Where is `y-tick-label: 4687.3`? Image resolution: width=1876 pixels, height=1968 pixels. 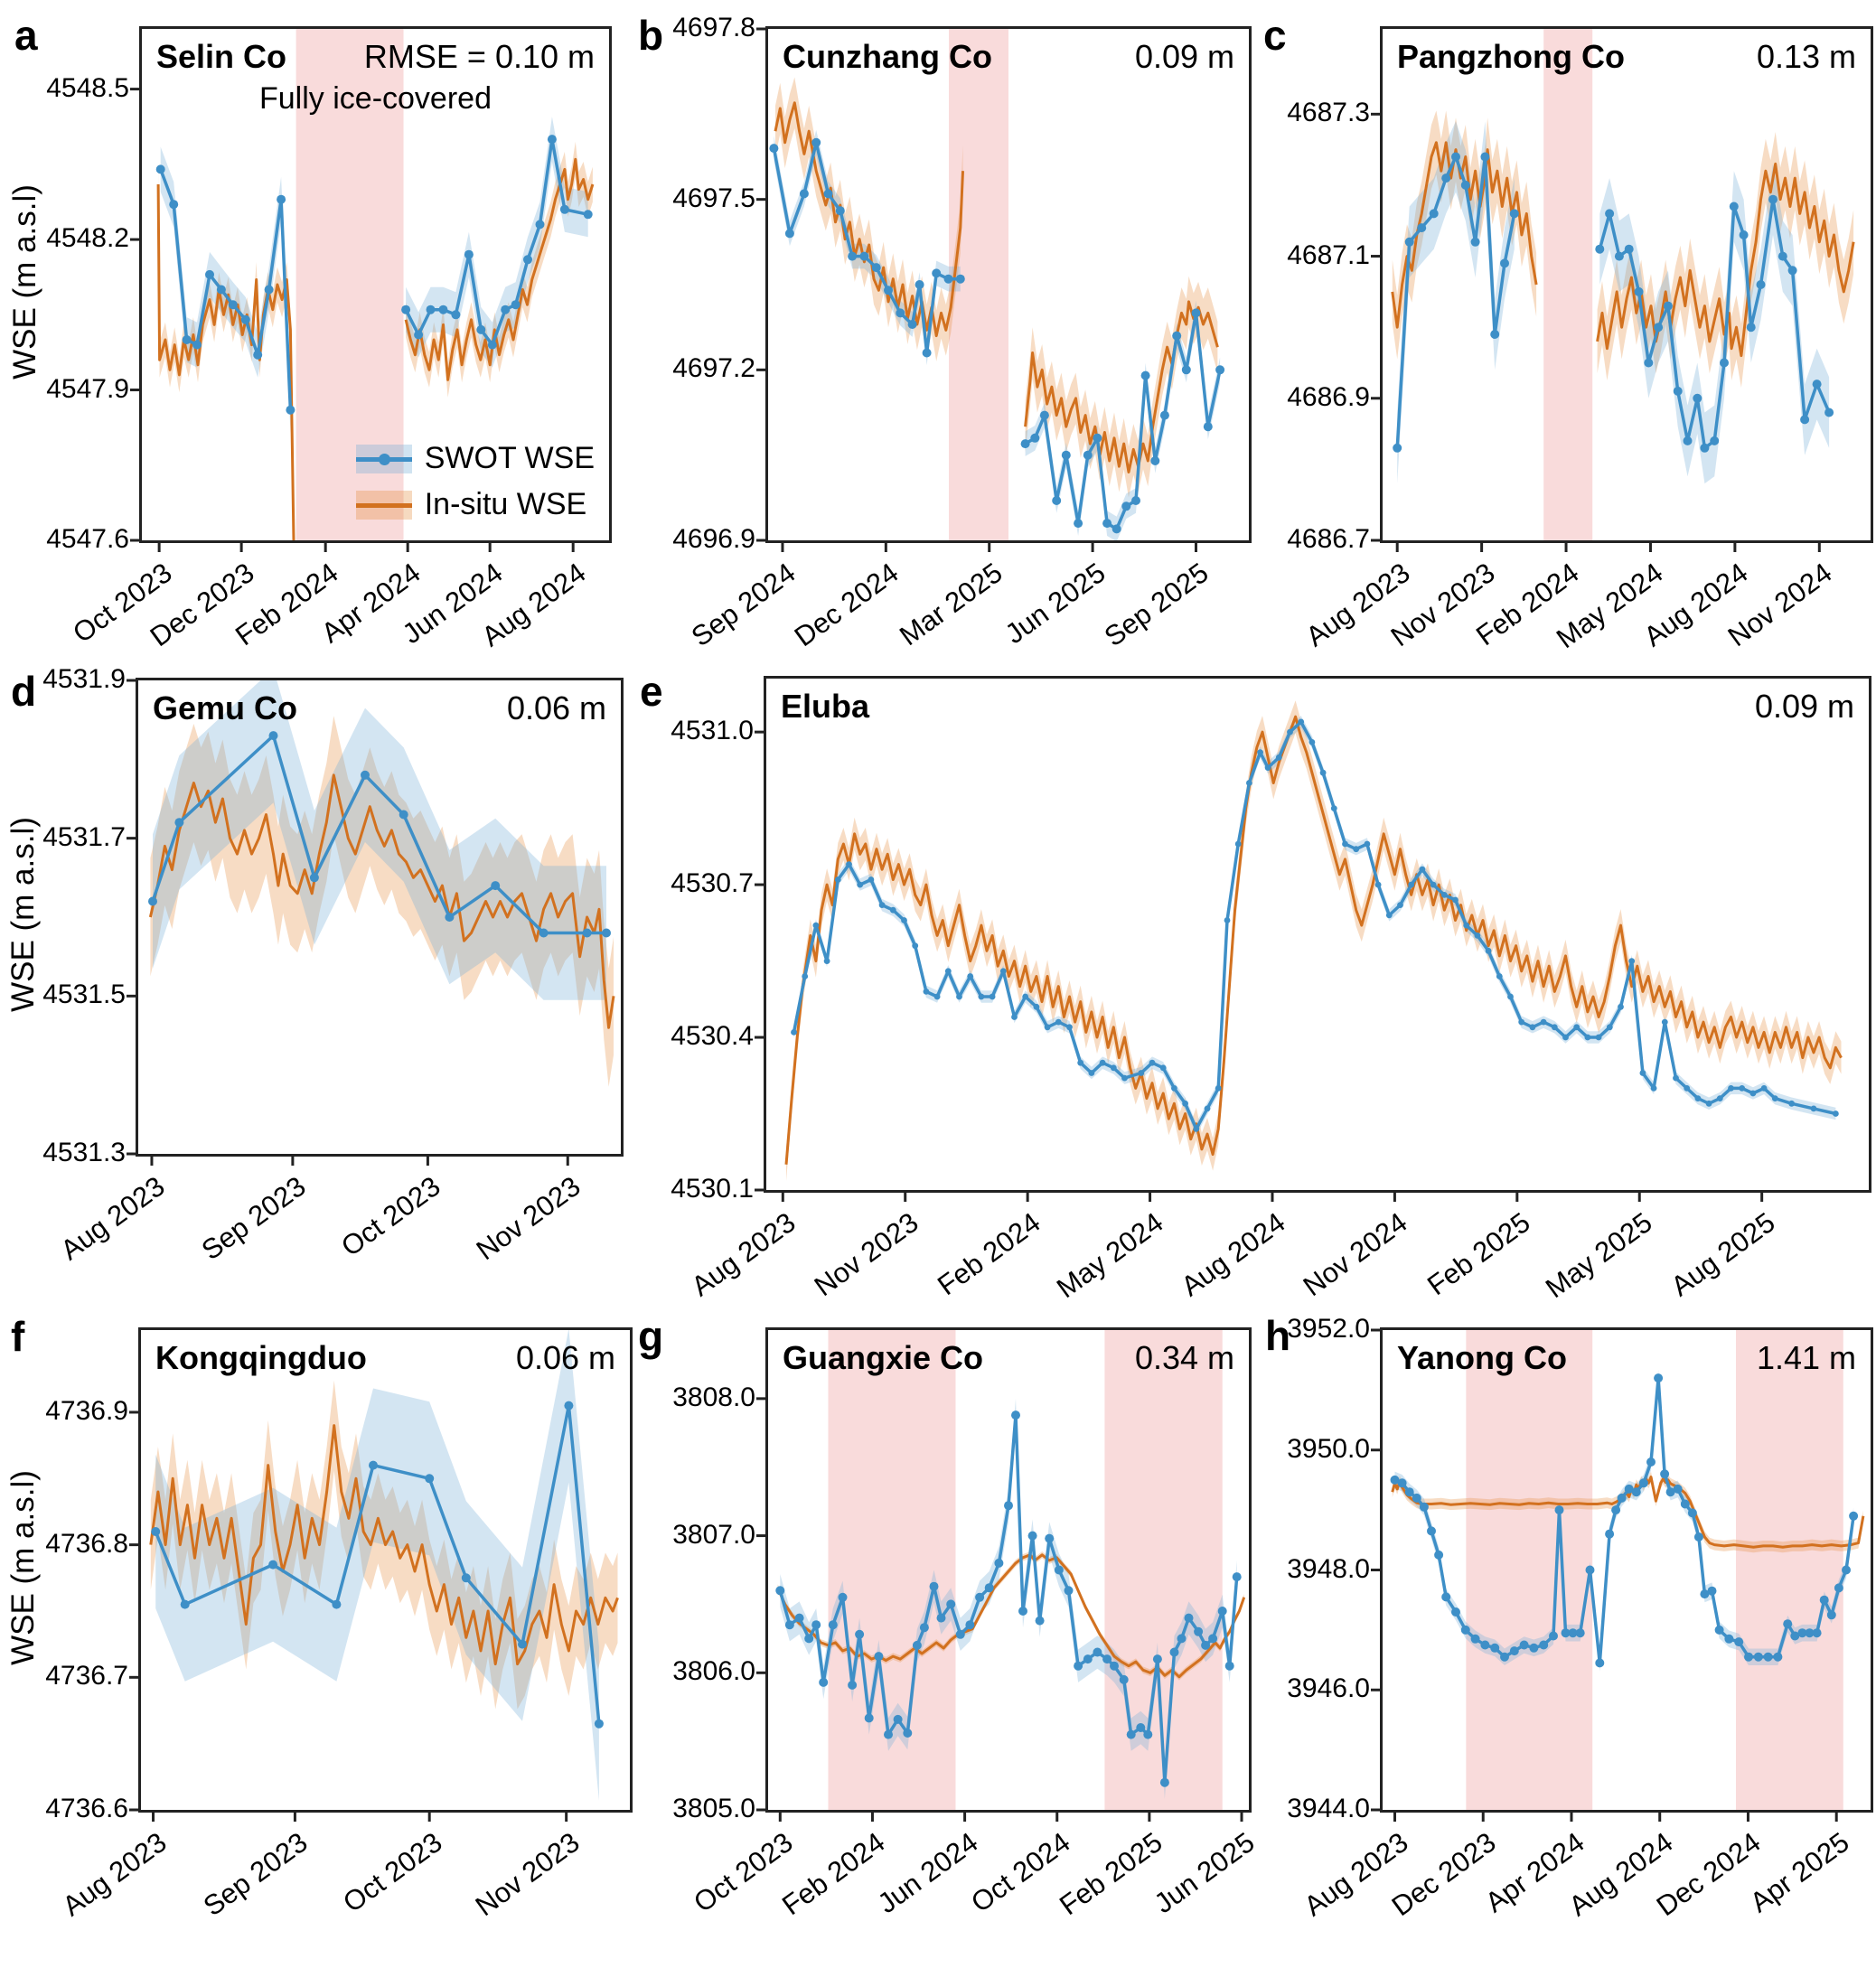 y-tick-label: 4687.3 is located at coordinates (1328, 113).